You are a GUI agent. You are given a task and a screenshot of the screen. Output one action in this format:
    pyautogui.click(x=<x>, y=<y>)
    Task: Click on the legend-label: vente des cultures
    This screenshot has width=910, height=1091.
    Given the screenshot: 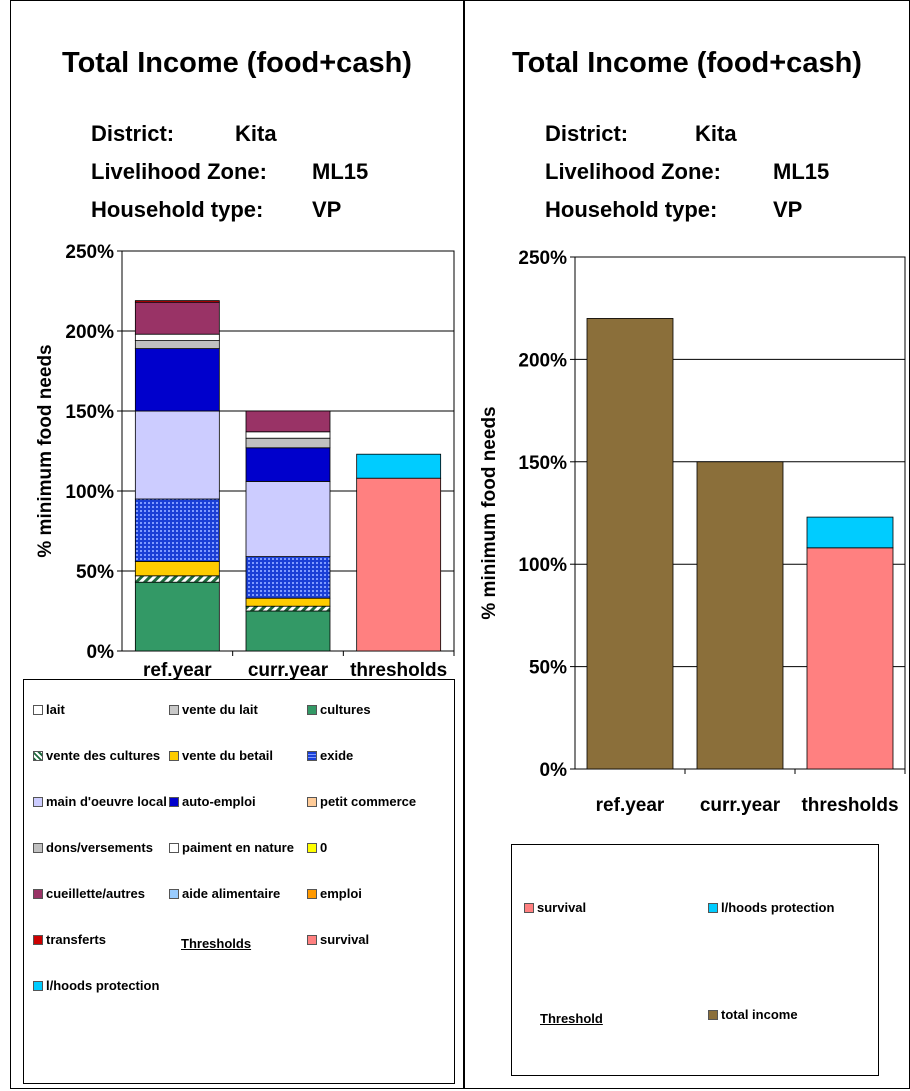 What is the action you would take?
    pyautogui.click(x=103, y=755)
    